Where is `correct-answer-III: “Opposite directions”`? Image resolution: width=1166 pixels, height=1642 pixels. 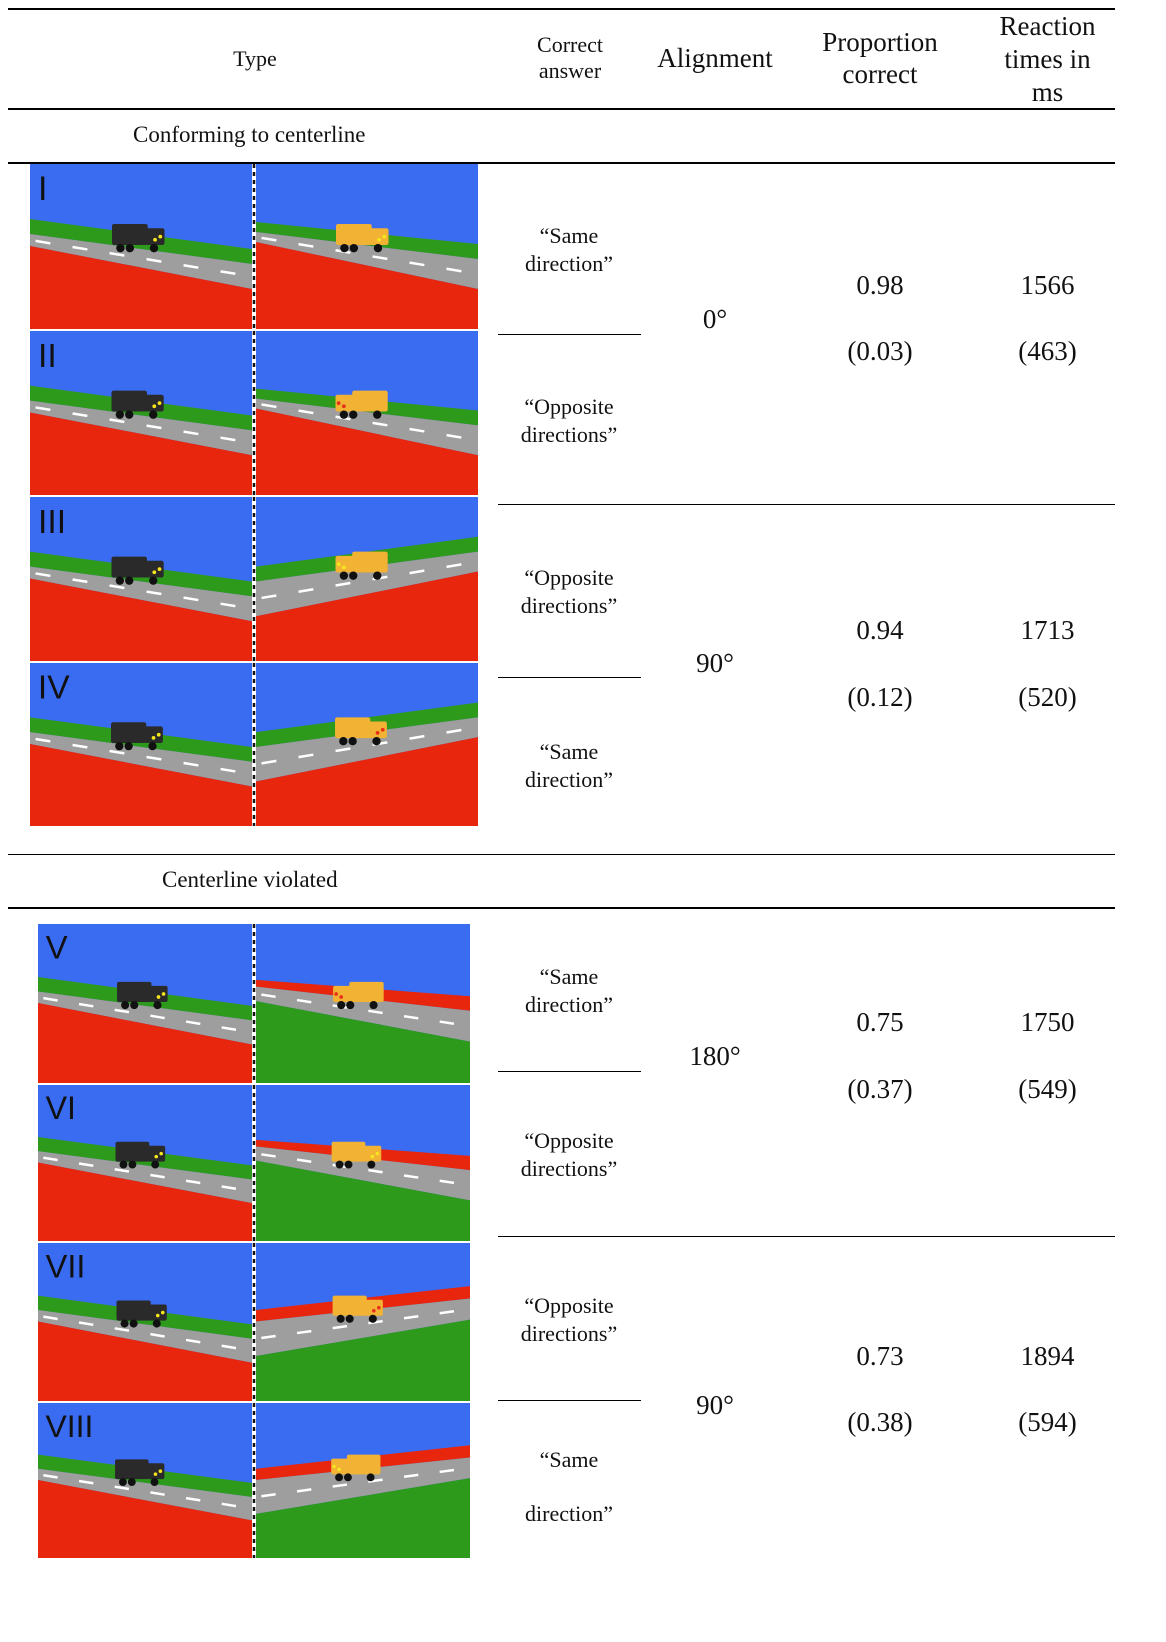
correct-answer-III: “Opposite directions” is located at coordinates (569, 592).